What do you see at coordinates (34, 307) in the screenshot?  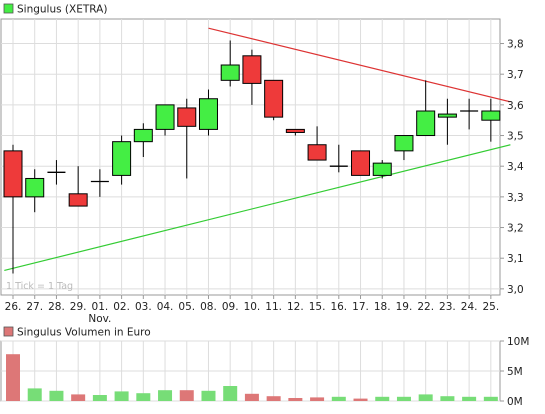 I see `price-x-tick-label: 27.` at bounding box center [34, 307].